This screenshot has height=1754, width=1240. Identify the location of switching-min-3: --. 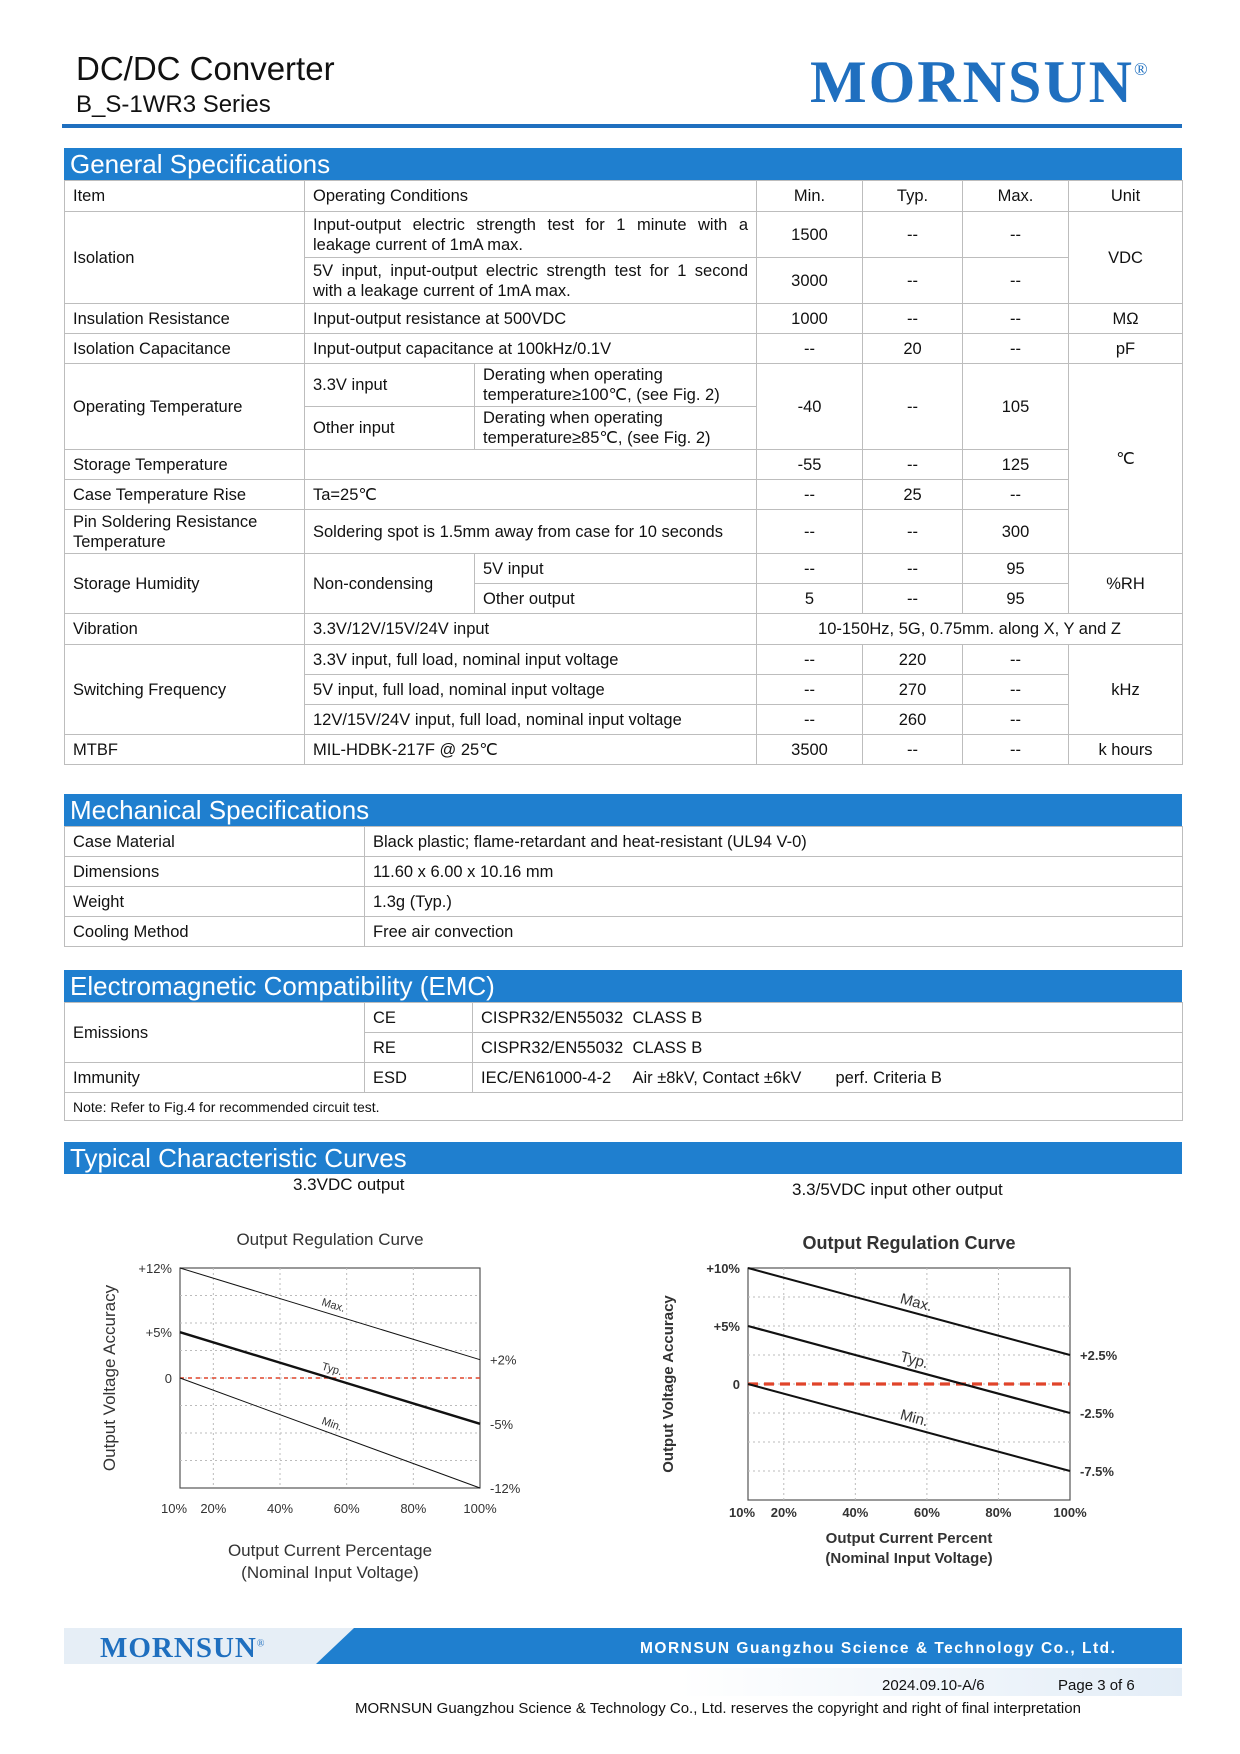
(810, 719).